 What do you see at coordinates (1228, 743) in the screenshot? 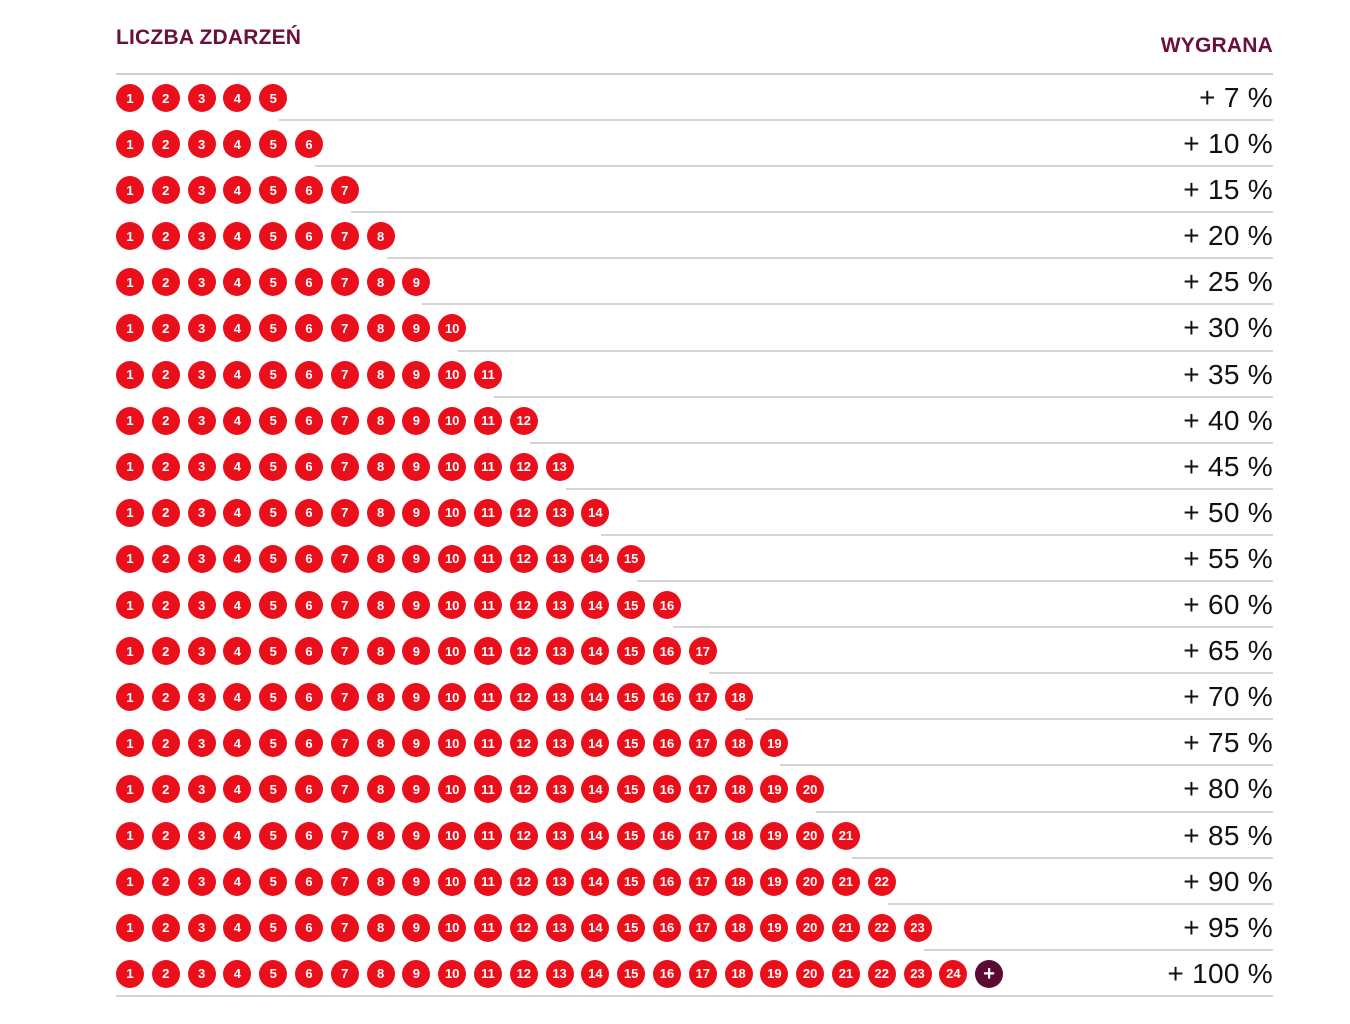
I see `bonus-percent: + 75 %` at bounding box center [1228, 743].